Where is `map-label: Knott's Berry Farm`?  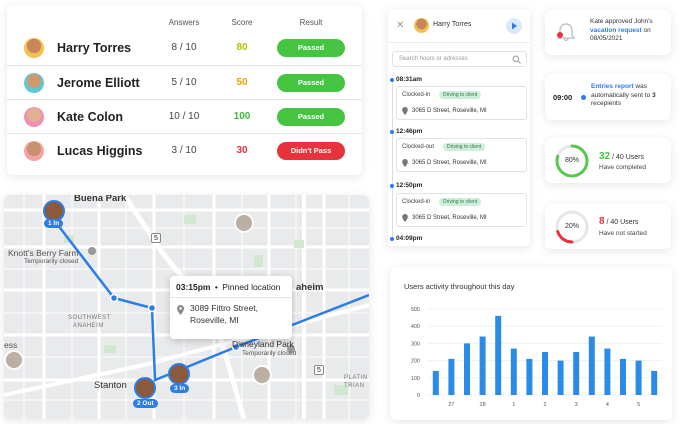 map-label: Knott's Berry Farm is located at coordinates (43, 253).